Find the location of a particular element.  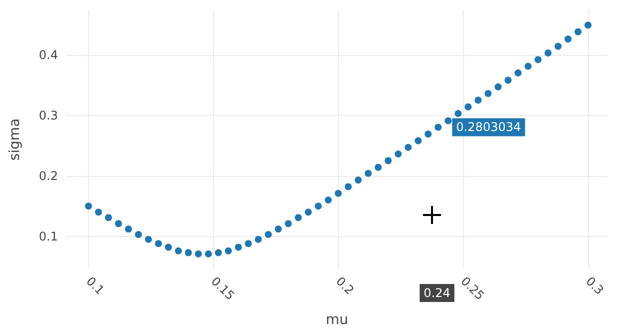

x-axis-title: mu is located at coordinates (337, 320).